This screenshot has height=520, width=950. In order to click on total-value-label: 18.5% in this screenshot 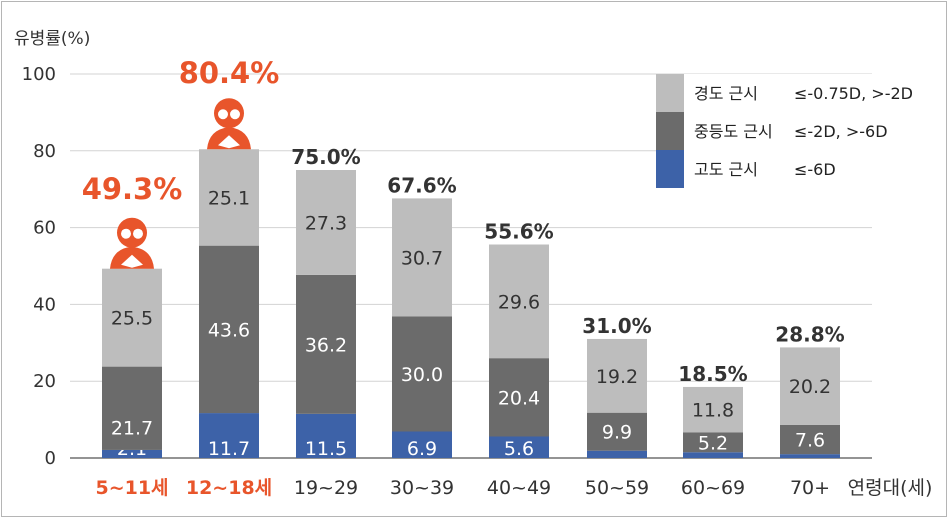, I will do `click(712, 374)`.